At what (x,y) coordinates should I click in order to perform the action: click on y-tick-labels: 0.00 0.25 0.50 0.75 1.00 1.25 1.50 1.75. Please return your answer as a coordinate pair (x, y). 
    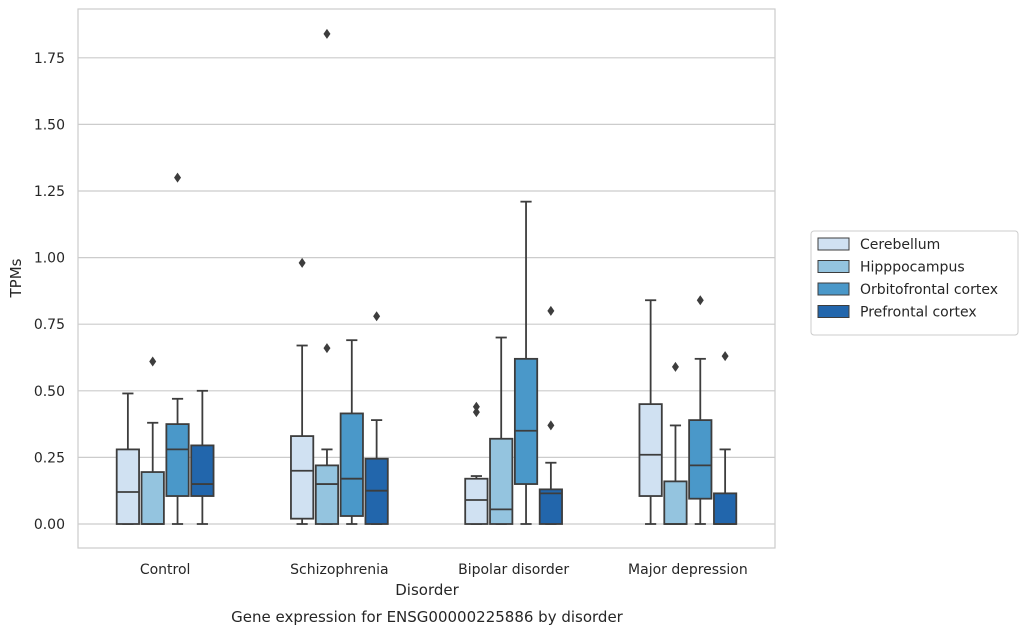
    Looking at the image, I should click on (49, 292).